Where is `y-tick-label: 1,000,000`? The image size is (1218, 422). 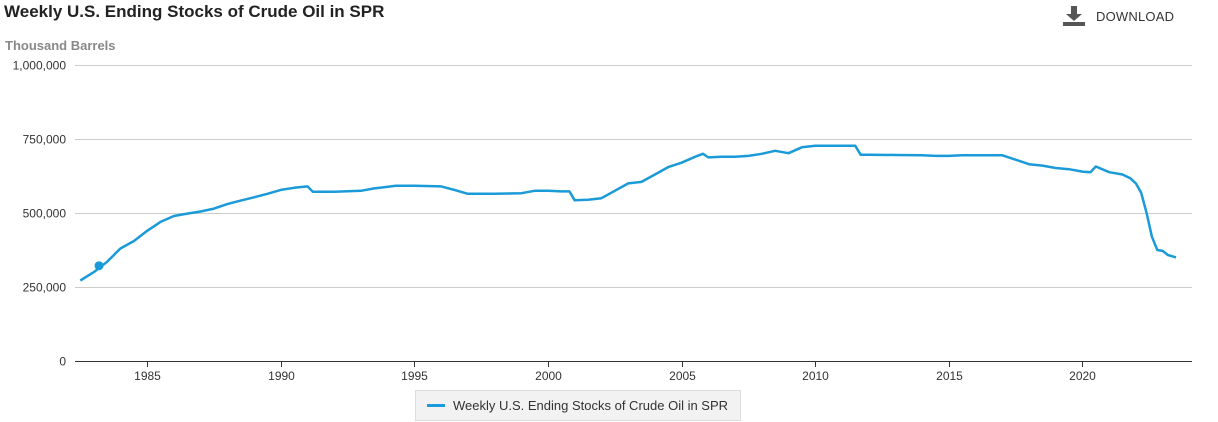 y-tick-label: 1,000,000 is located at coordinates (40, 66).